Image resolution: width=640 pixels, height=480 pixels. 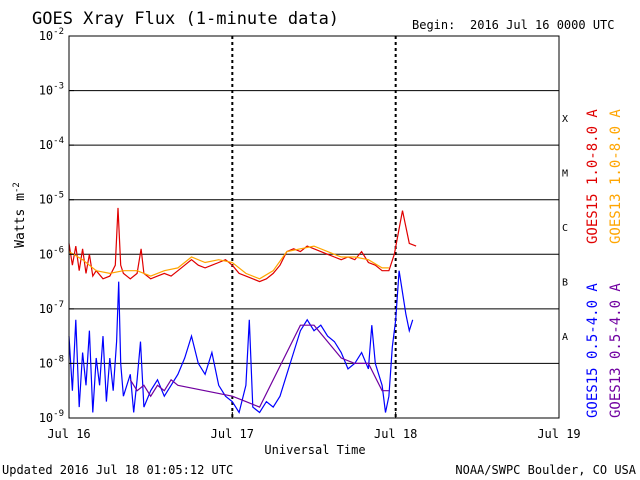 What do you see at coordinates (565, 173) in the screenshot?
I see `flare-class-label: M` at bounding box center [565, 173].